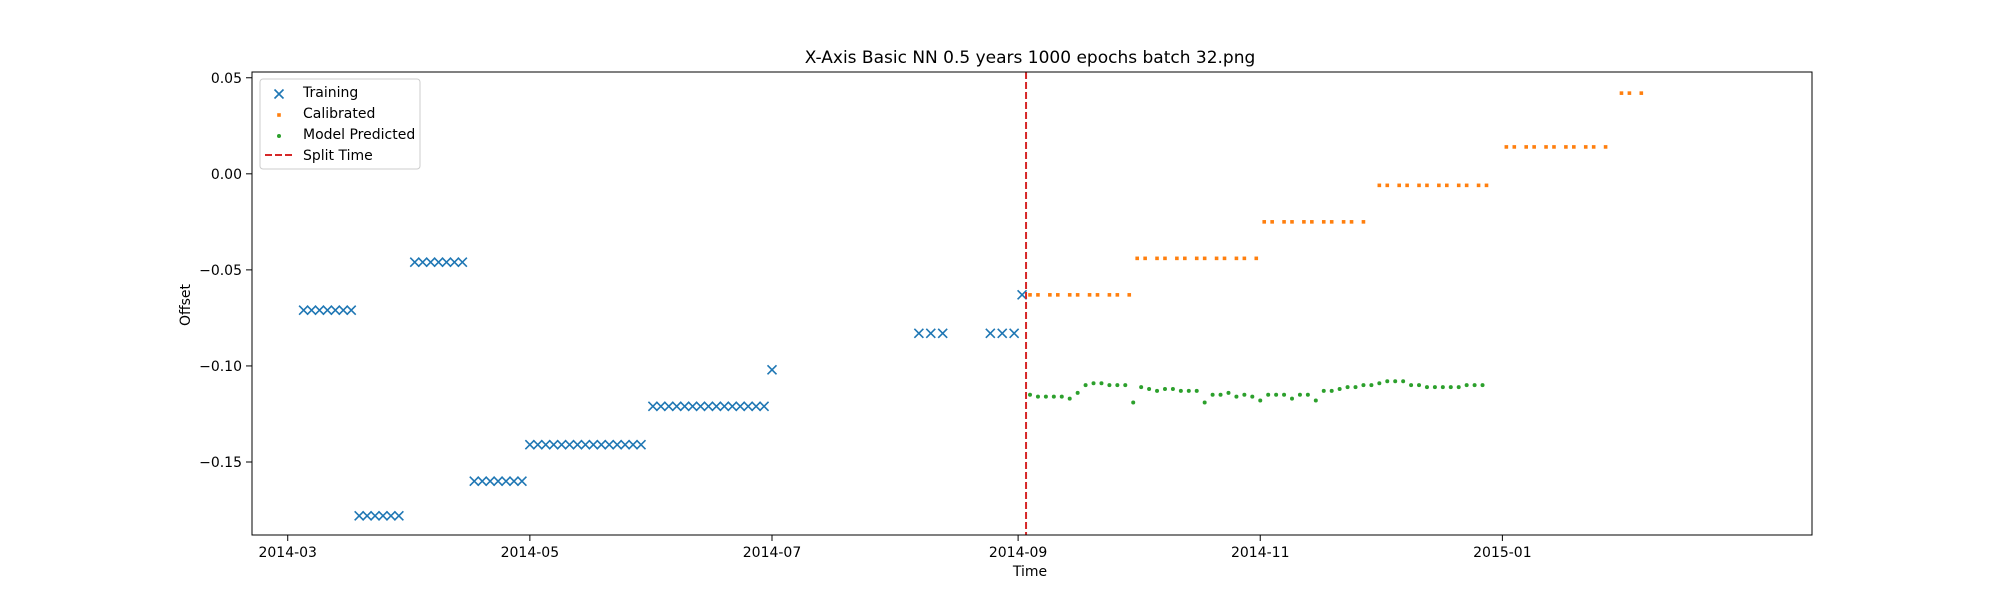 The width and height of the screenshot is (2000, 600). Describe the element at coordinates (226, 79) in the screenshot. I see `y-tick-label: 0.05` at that location.